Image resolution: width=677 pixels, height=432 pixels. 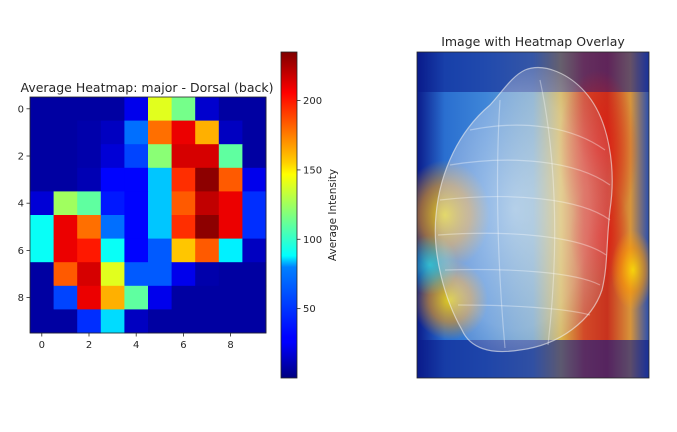 I want to click on x-tick-label: 6, so click(x=183, y=345).